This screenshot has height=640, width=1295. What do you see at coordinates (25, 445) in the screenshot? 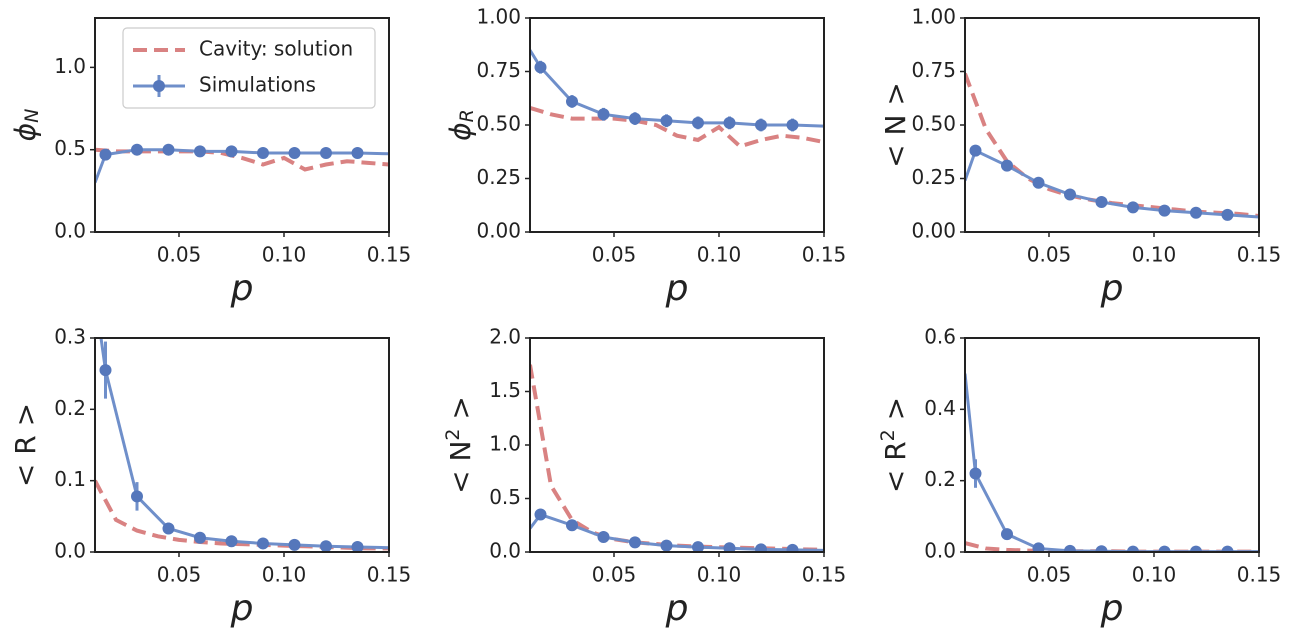
I see `y-label-part: < R >` at bounding box center [25, 445].